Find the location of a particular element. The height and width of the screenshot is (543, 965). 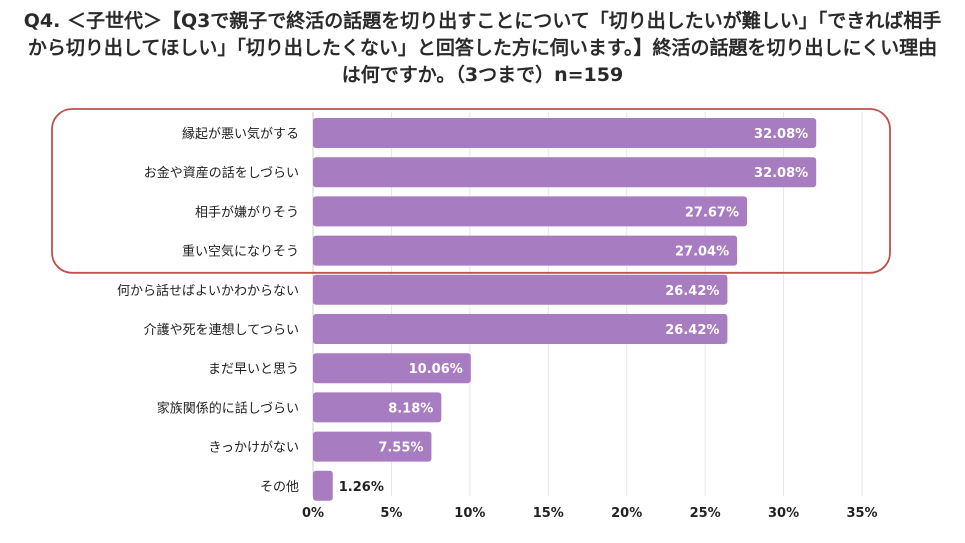

value-label: 7.55% is located at coordinates (400, 448).